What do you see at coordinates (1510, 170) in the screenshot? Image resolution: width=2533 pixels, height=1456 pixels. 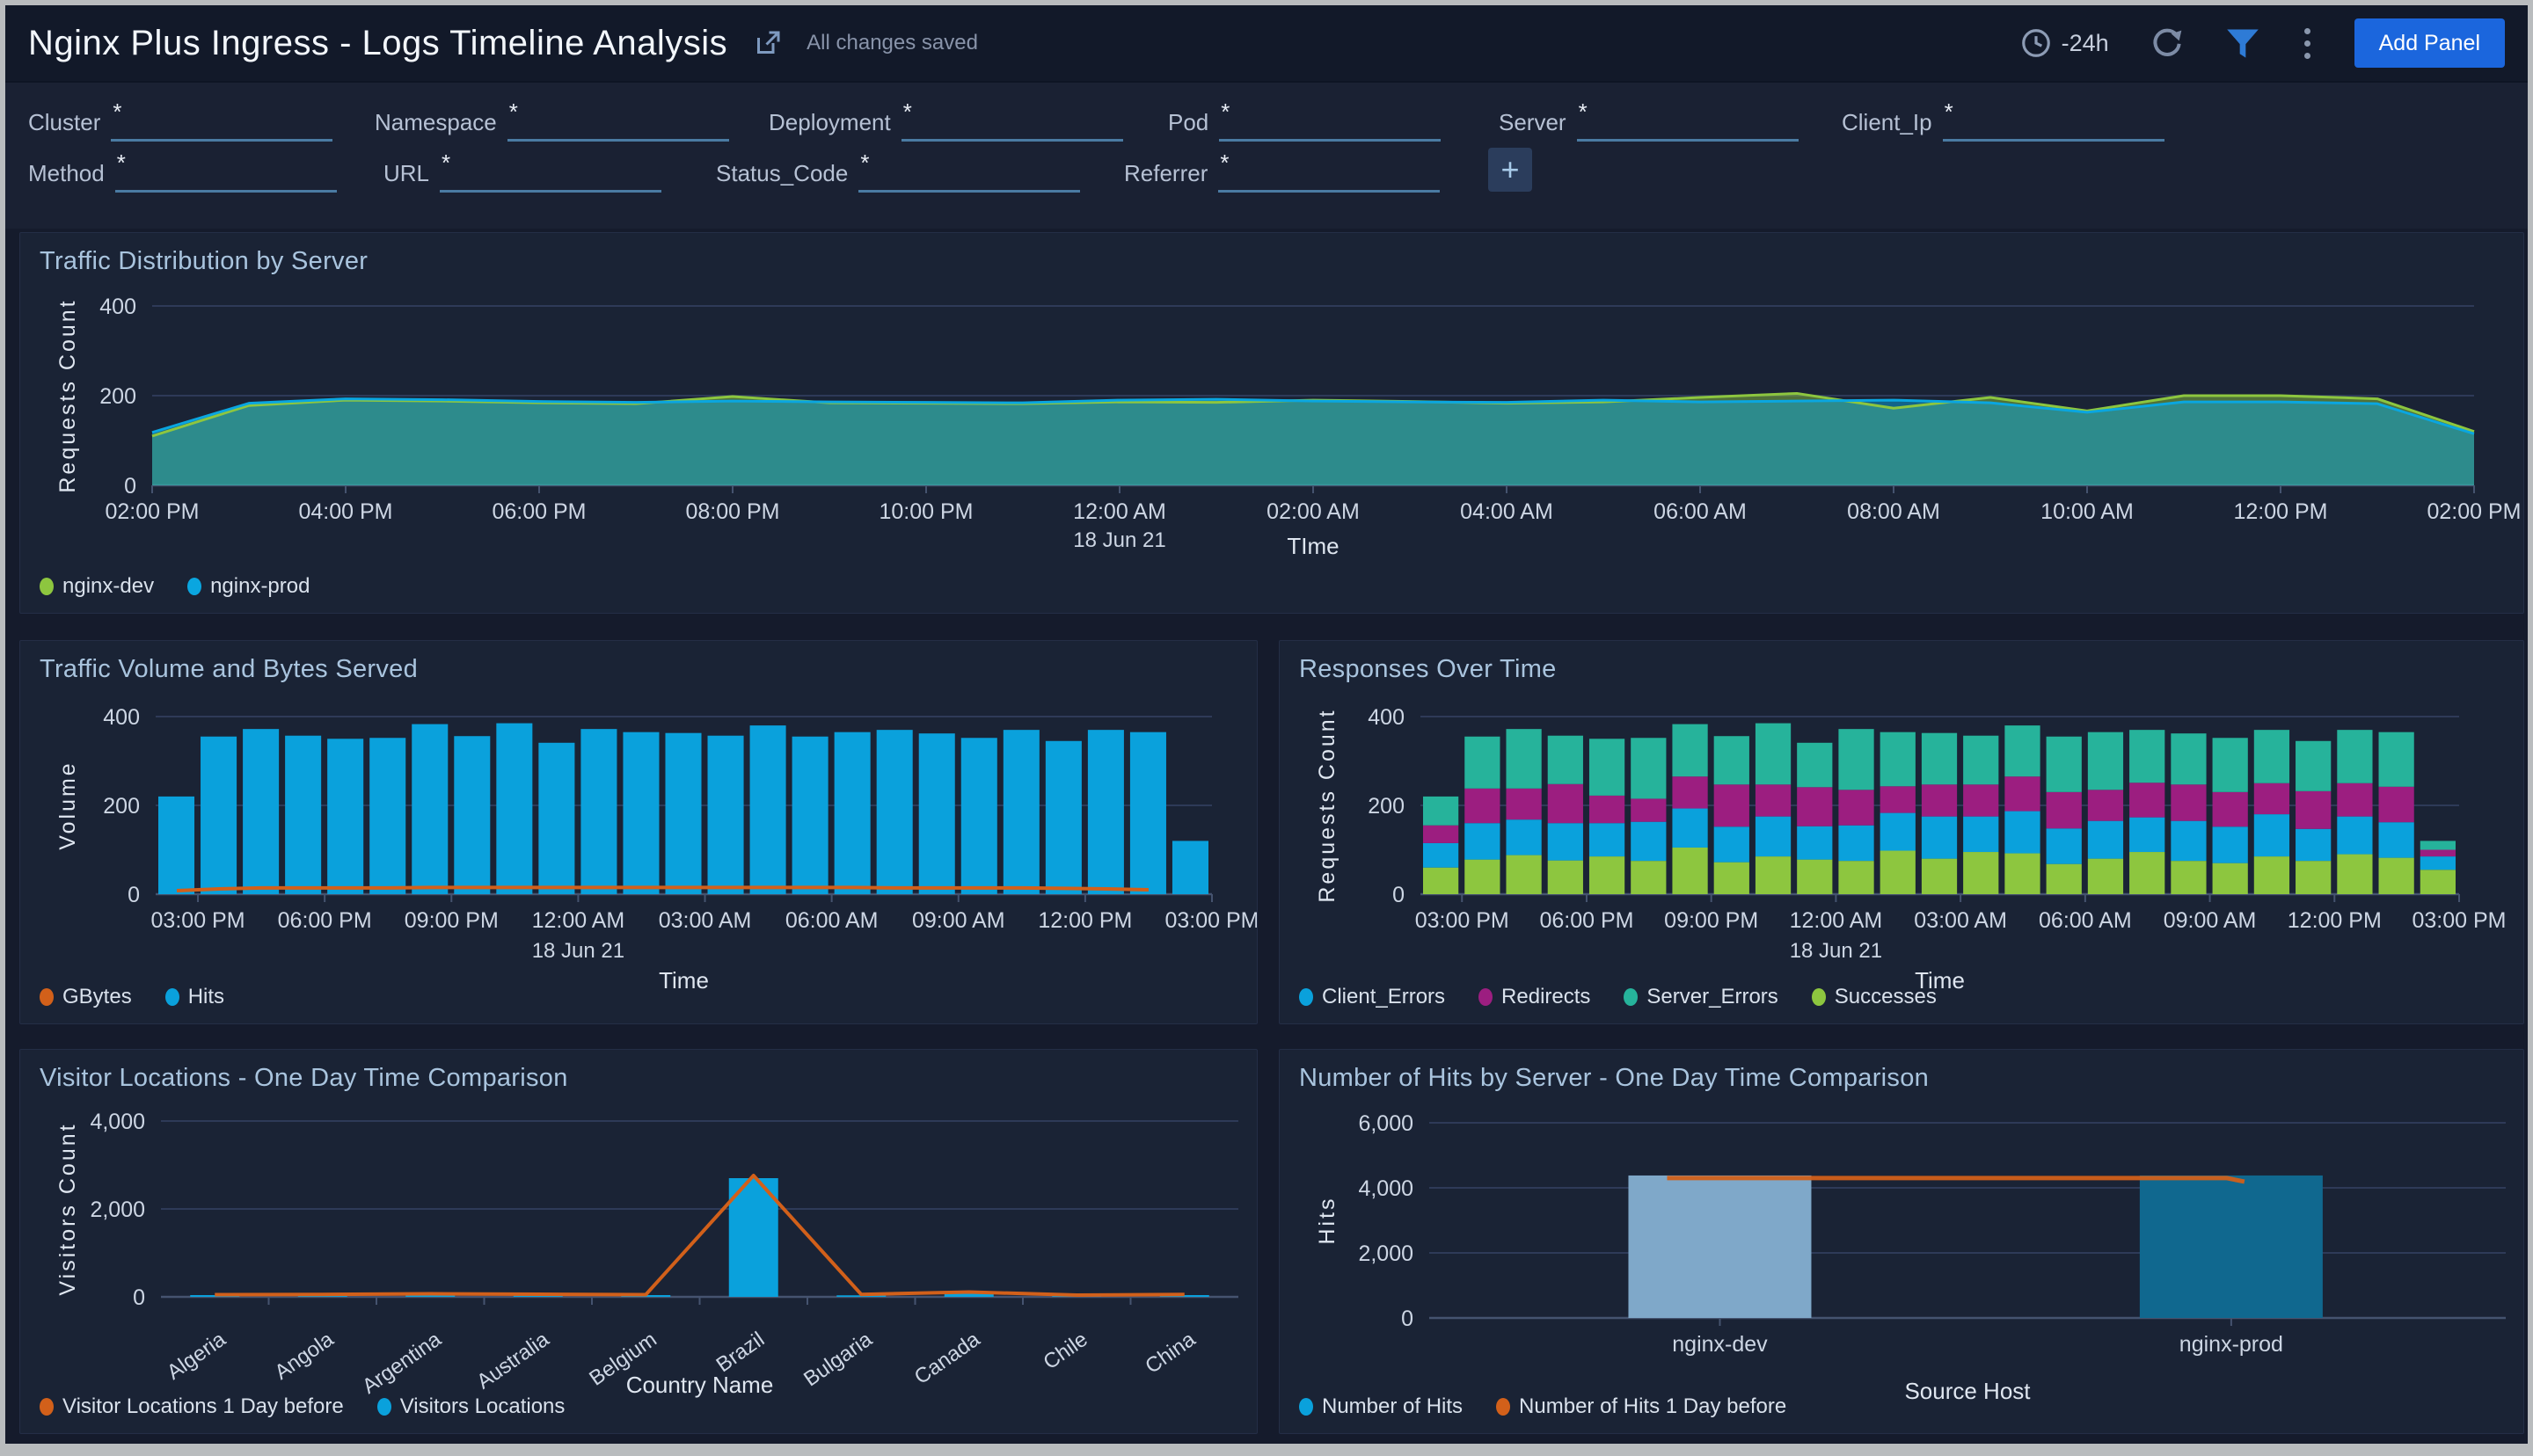 I see `add-filter-button: +` at bounding box center [1510, 170].